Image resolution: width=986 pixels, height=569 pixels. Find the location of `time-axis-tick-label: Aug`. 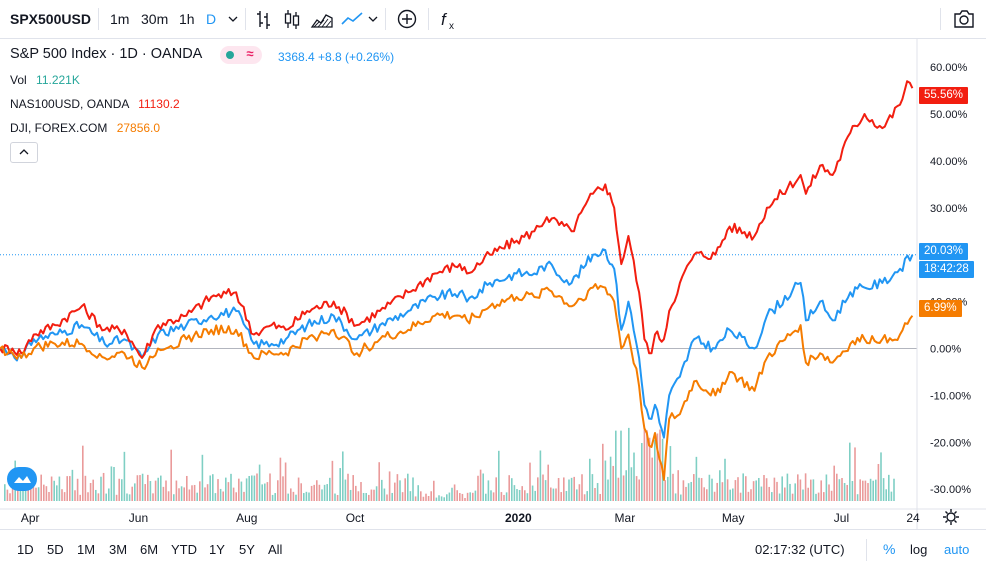

time-axis-tick-label: Aug is located at coordinates (246, 518).